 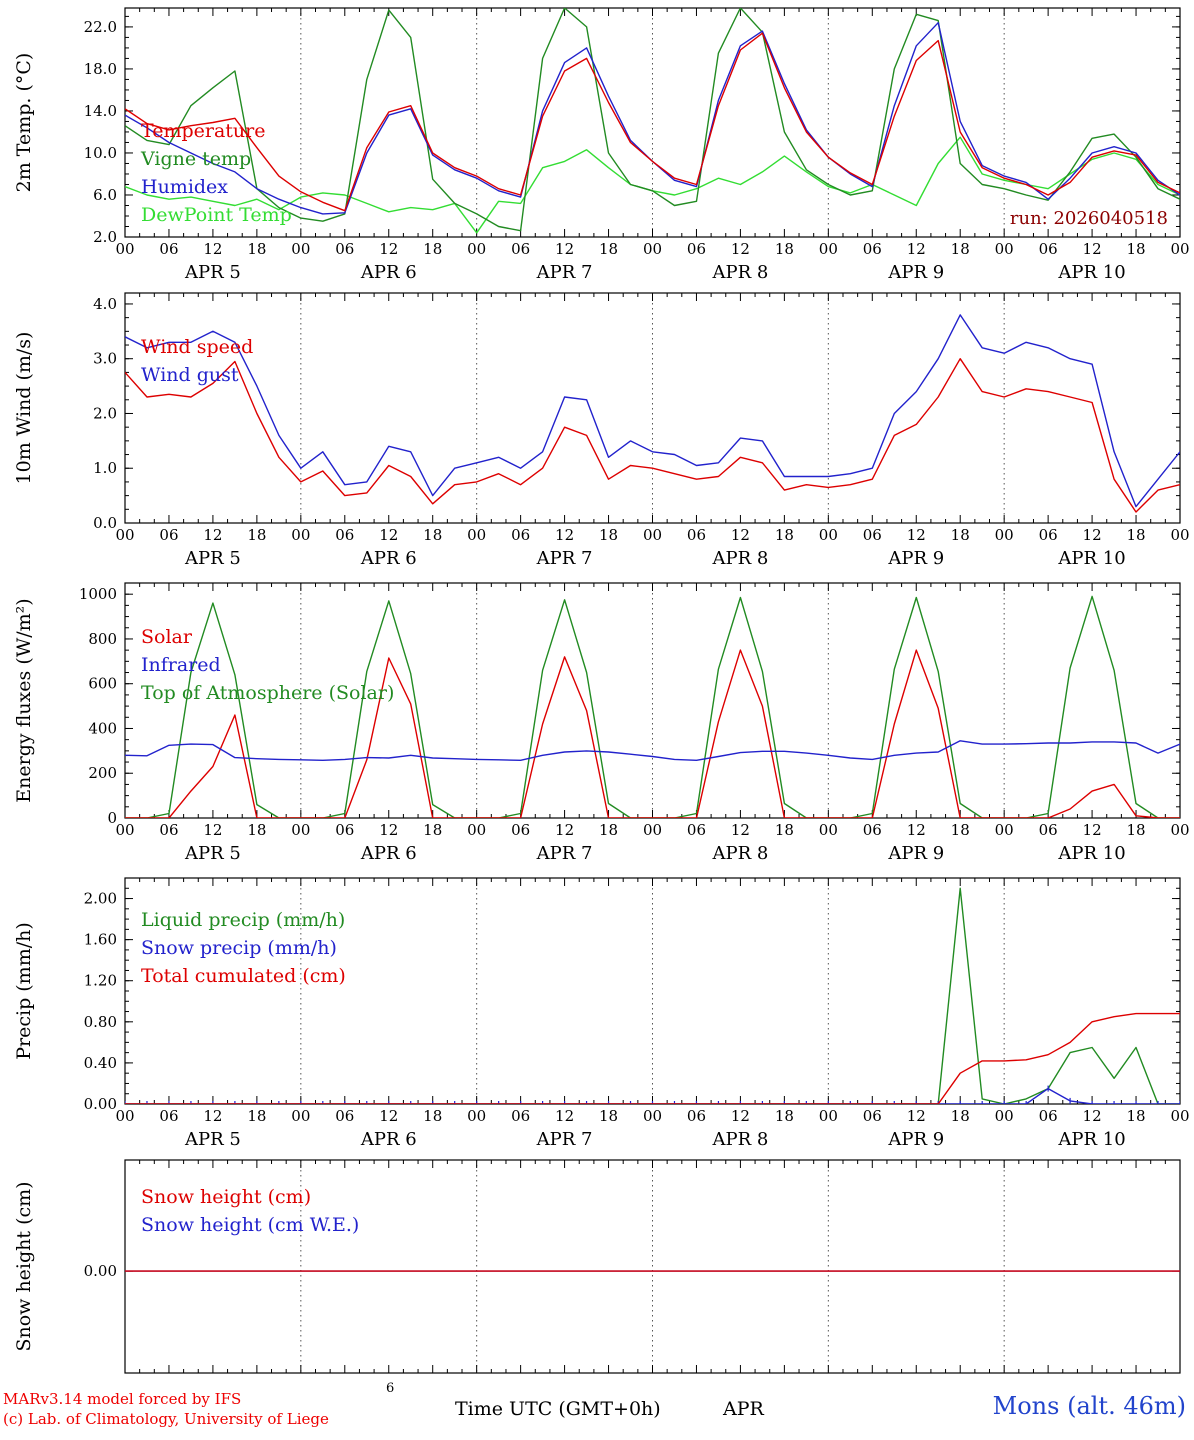 What do you see at coordinates (184, 187) in the screenshot?
I see `legend-humidex: Humidex` at bounding box center [184, 187].